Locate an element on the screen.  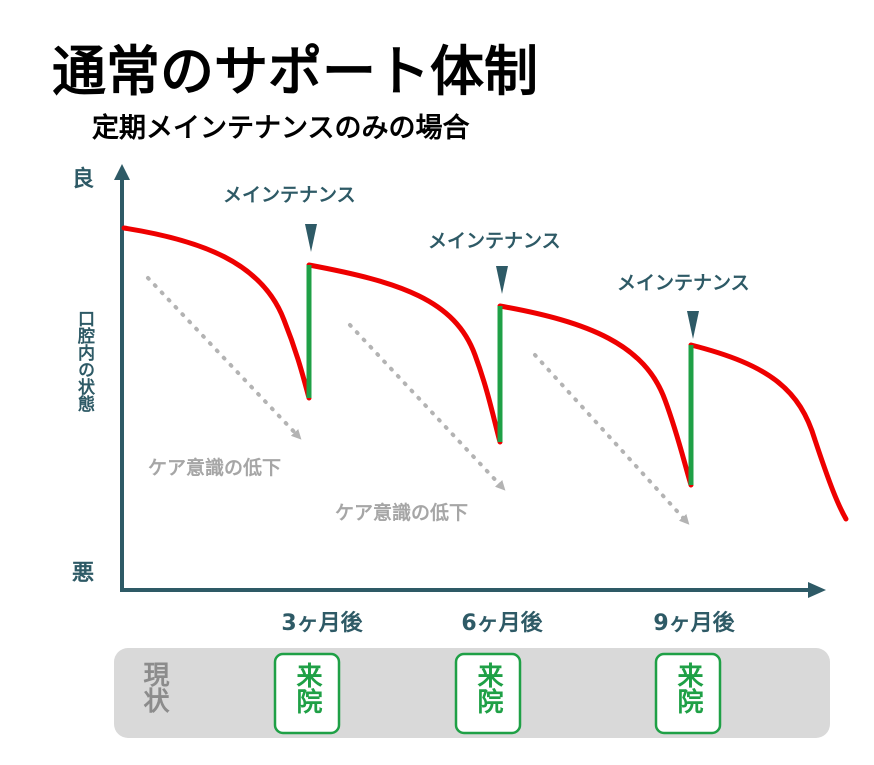
month-label-3: 3ヶ月後 is located at coordinates (322, 623).